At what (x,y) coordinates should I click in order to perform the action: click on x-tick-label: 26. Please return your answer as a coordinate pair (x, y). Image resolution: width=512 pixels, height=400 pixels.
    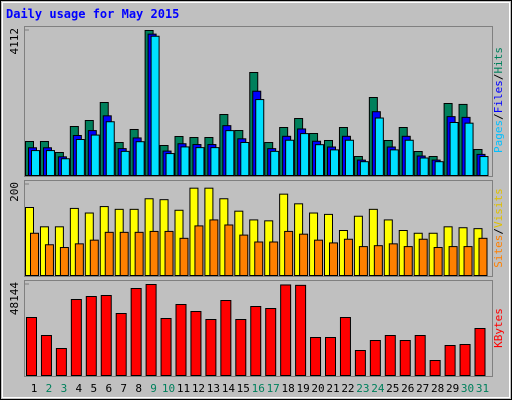
    Looking at the image, I should click on (407, 388).